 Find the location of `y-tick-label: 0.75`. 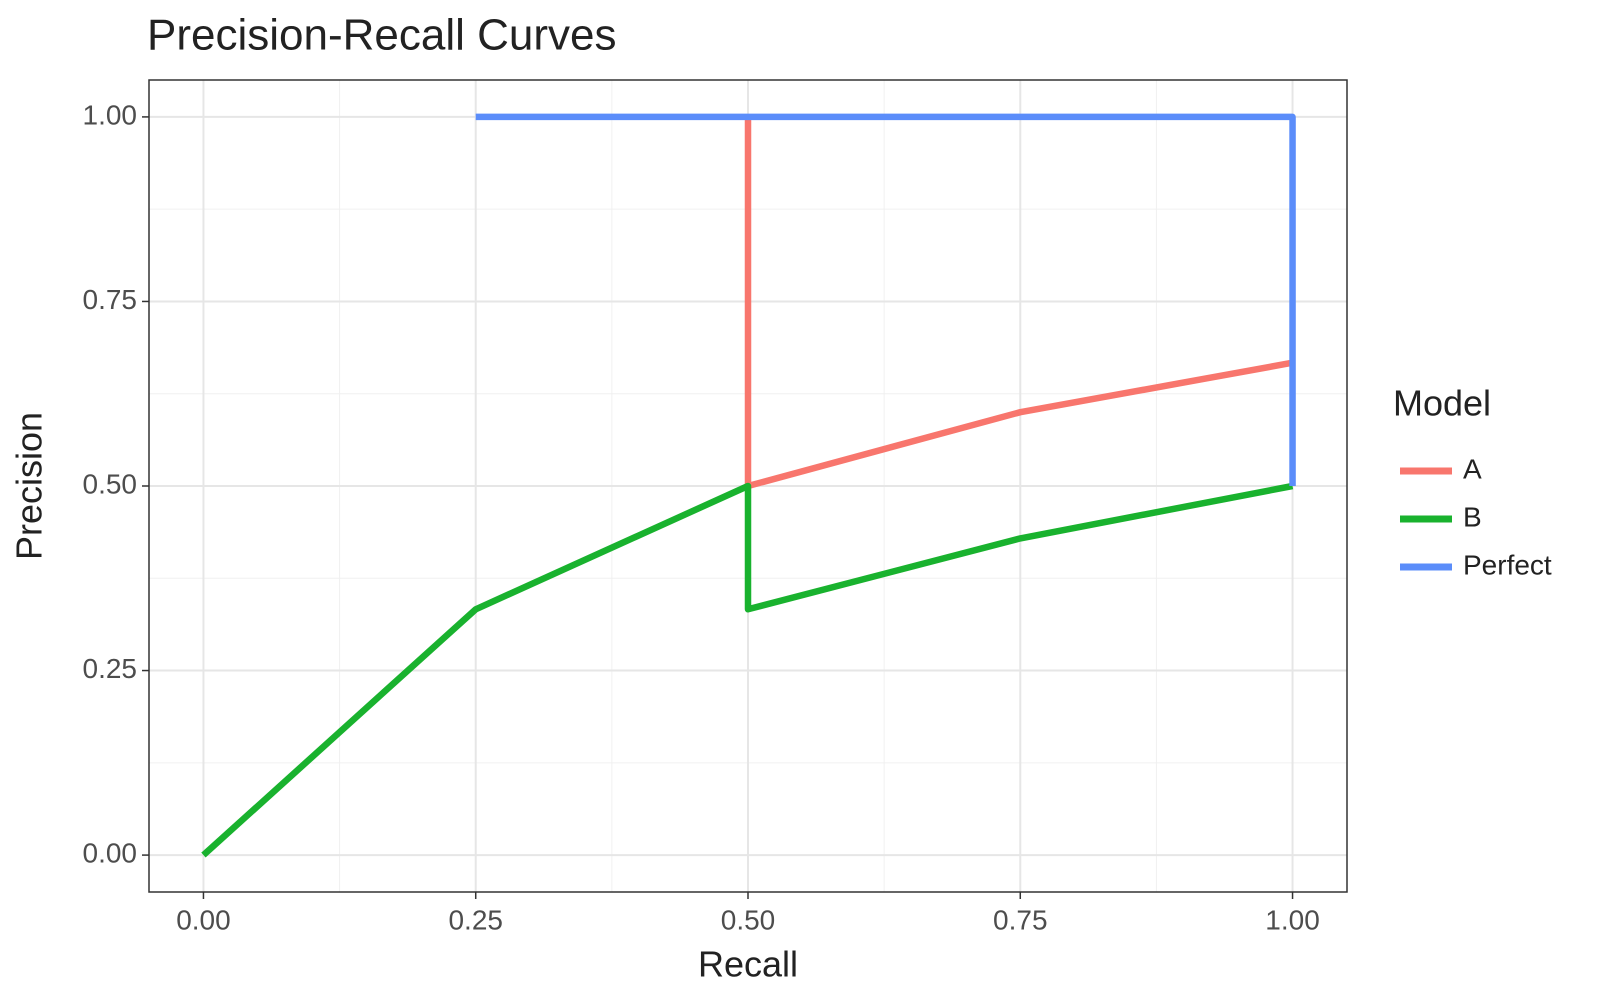

y-tick-label: 0.75 is located at coordinates (110, 299).